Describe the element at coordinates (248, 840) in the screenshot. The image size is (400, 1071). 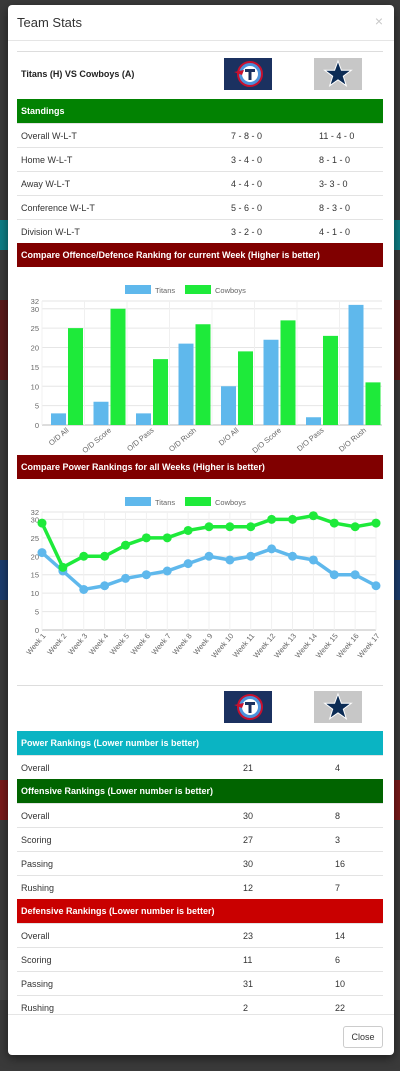
I see `titans-value: 27` at that location.